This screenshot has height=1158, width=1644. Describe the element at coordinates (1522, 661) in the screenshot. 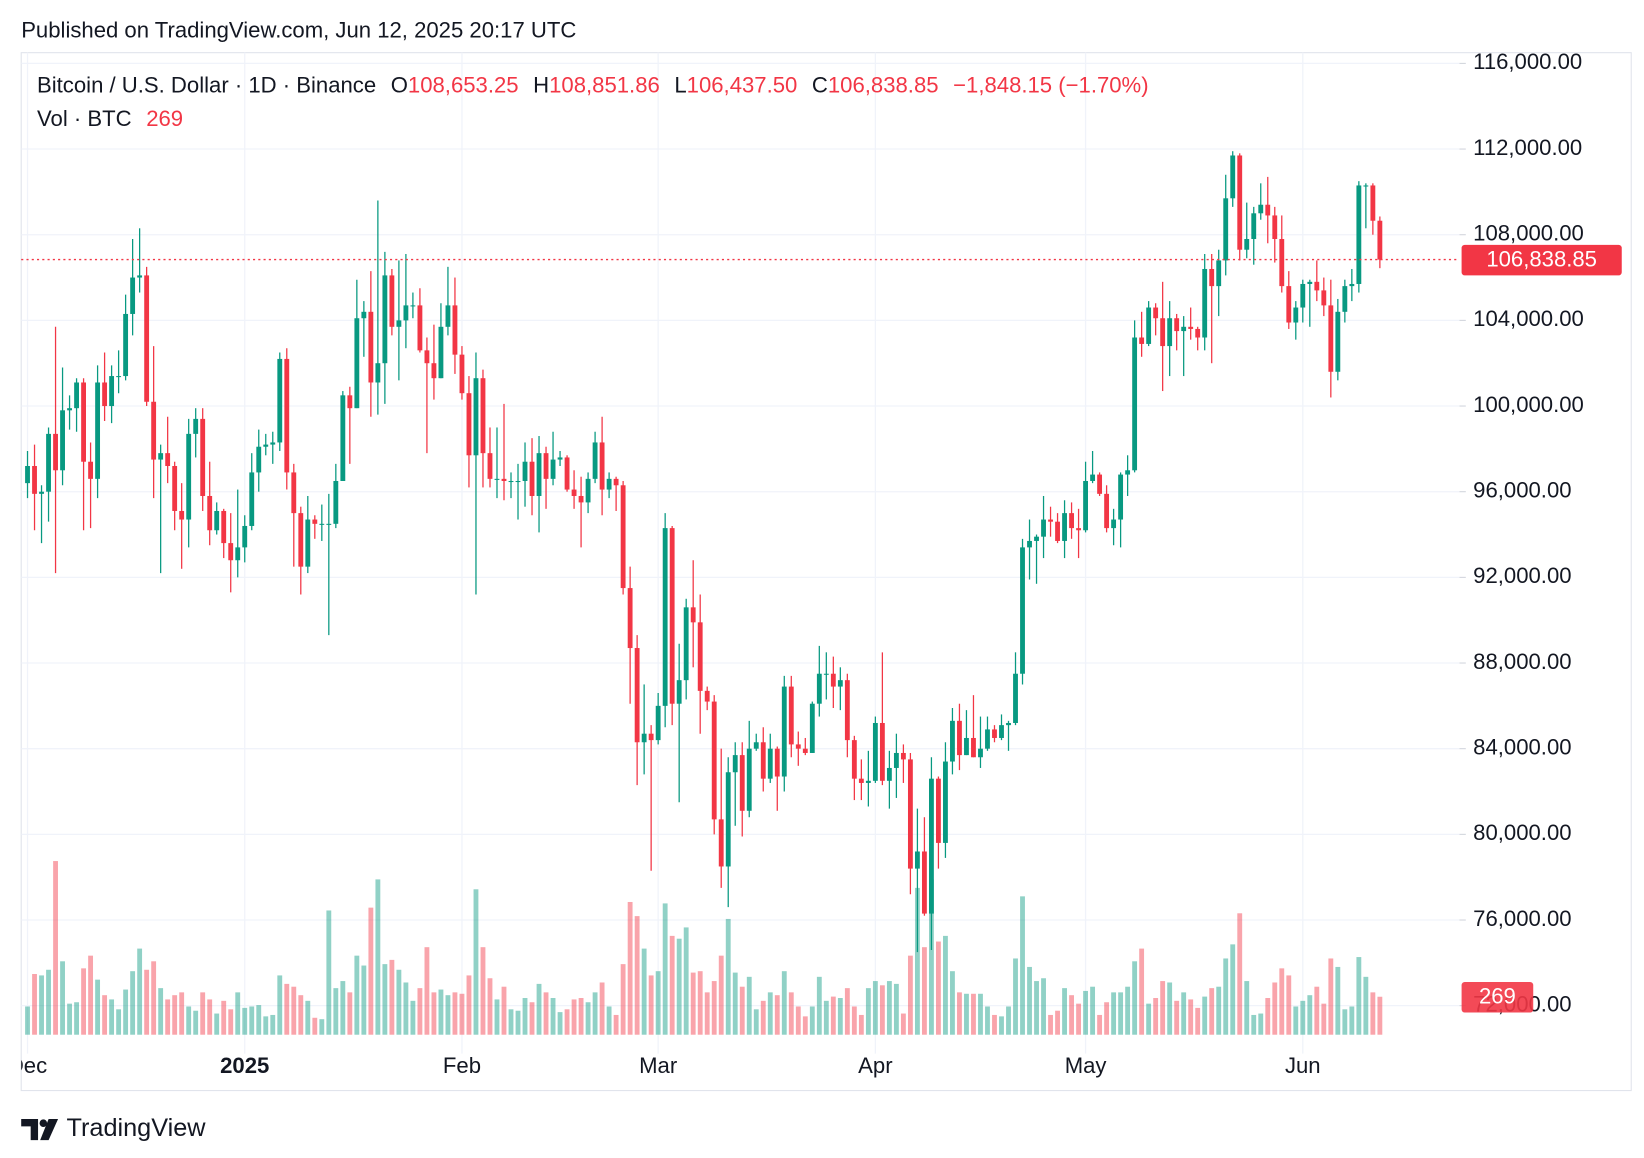

I see `y-tick-label: 88,000.00` at that location.